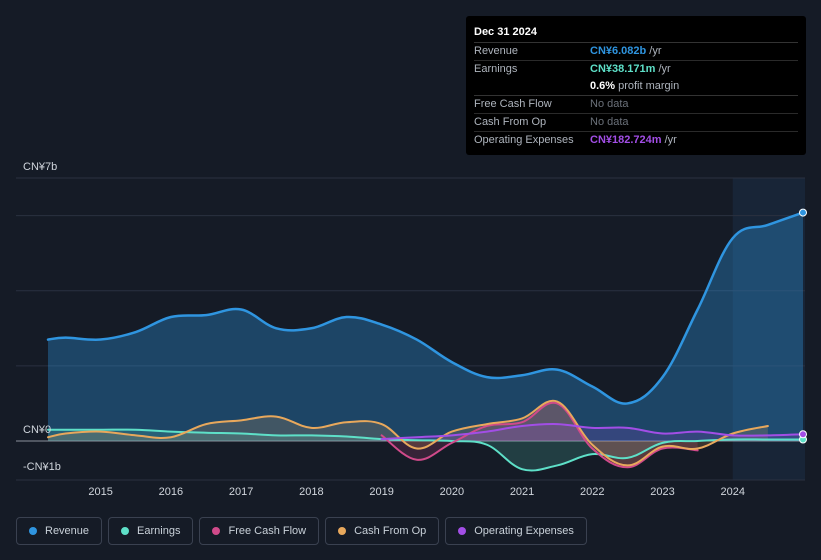 Image resolution: width=821 pixels, height=560 pixels. Describe the element at coordinates (636, 123) in the screenshot. I see `tooltip-row-cfo: Cash From Op No data` at that location.